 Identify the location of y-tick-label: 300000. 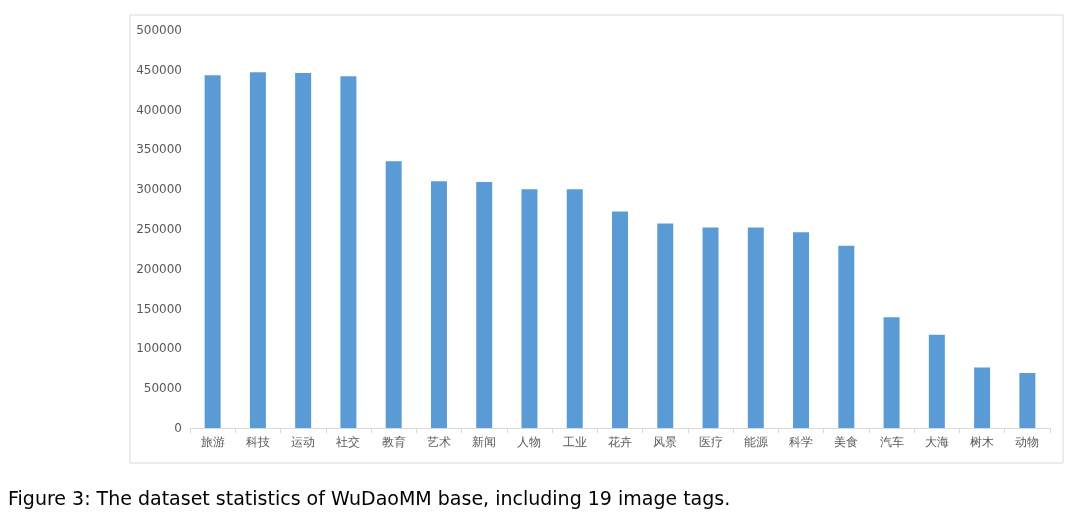
(159, 189).